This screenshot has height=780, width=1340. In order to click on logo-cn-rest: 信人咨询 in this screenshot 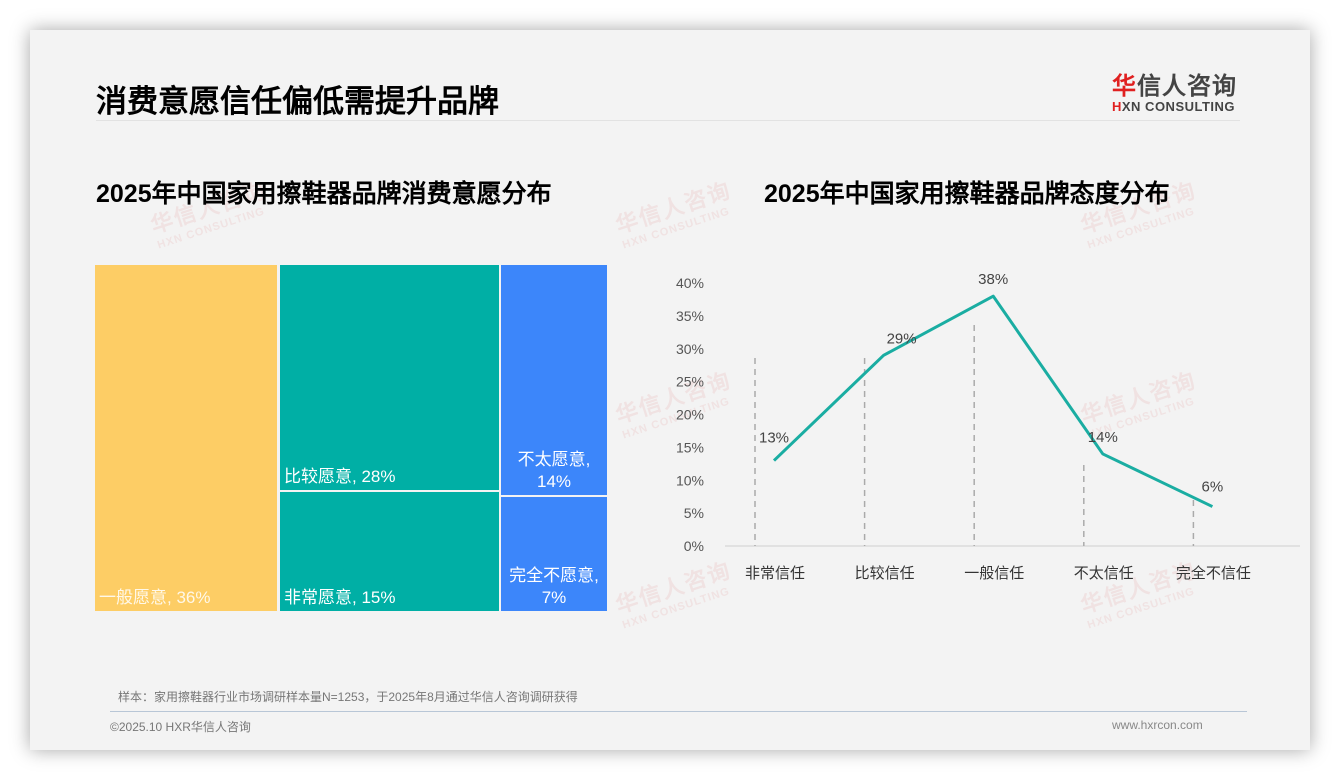, I will do `click(1187, 86)`.